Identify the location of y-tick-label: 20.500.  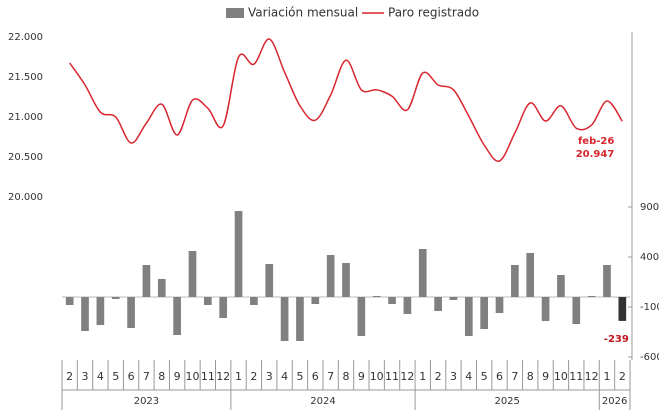
(25, 157).